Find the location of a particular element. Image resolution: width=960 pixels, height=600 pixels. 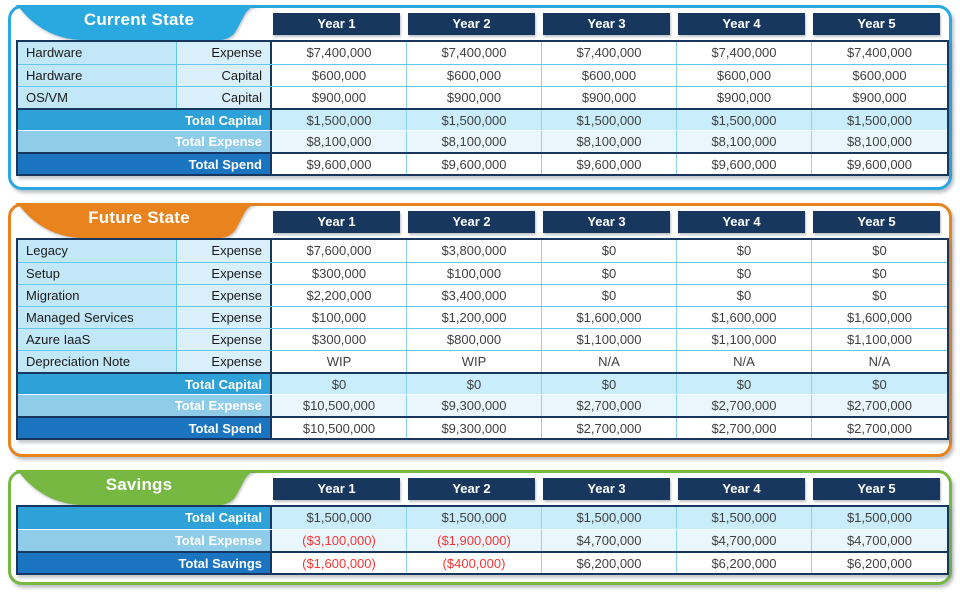

current-state-tab: Current State is located at coordinates (139, 22).